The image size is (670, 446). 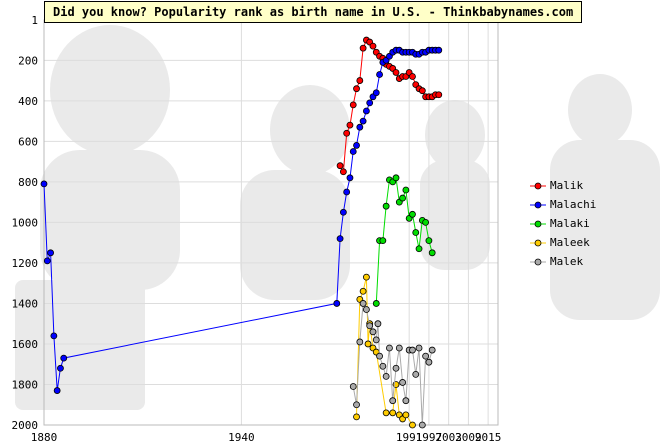 I want to click on y-tick-label: 800, so click(x=28, y=182).